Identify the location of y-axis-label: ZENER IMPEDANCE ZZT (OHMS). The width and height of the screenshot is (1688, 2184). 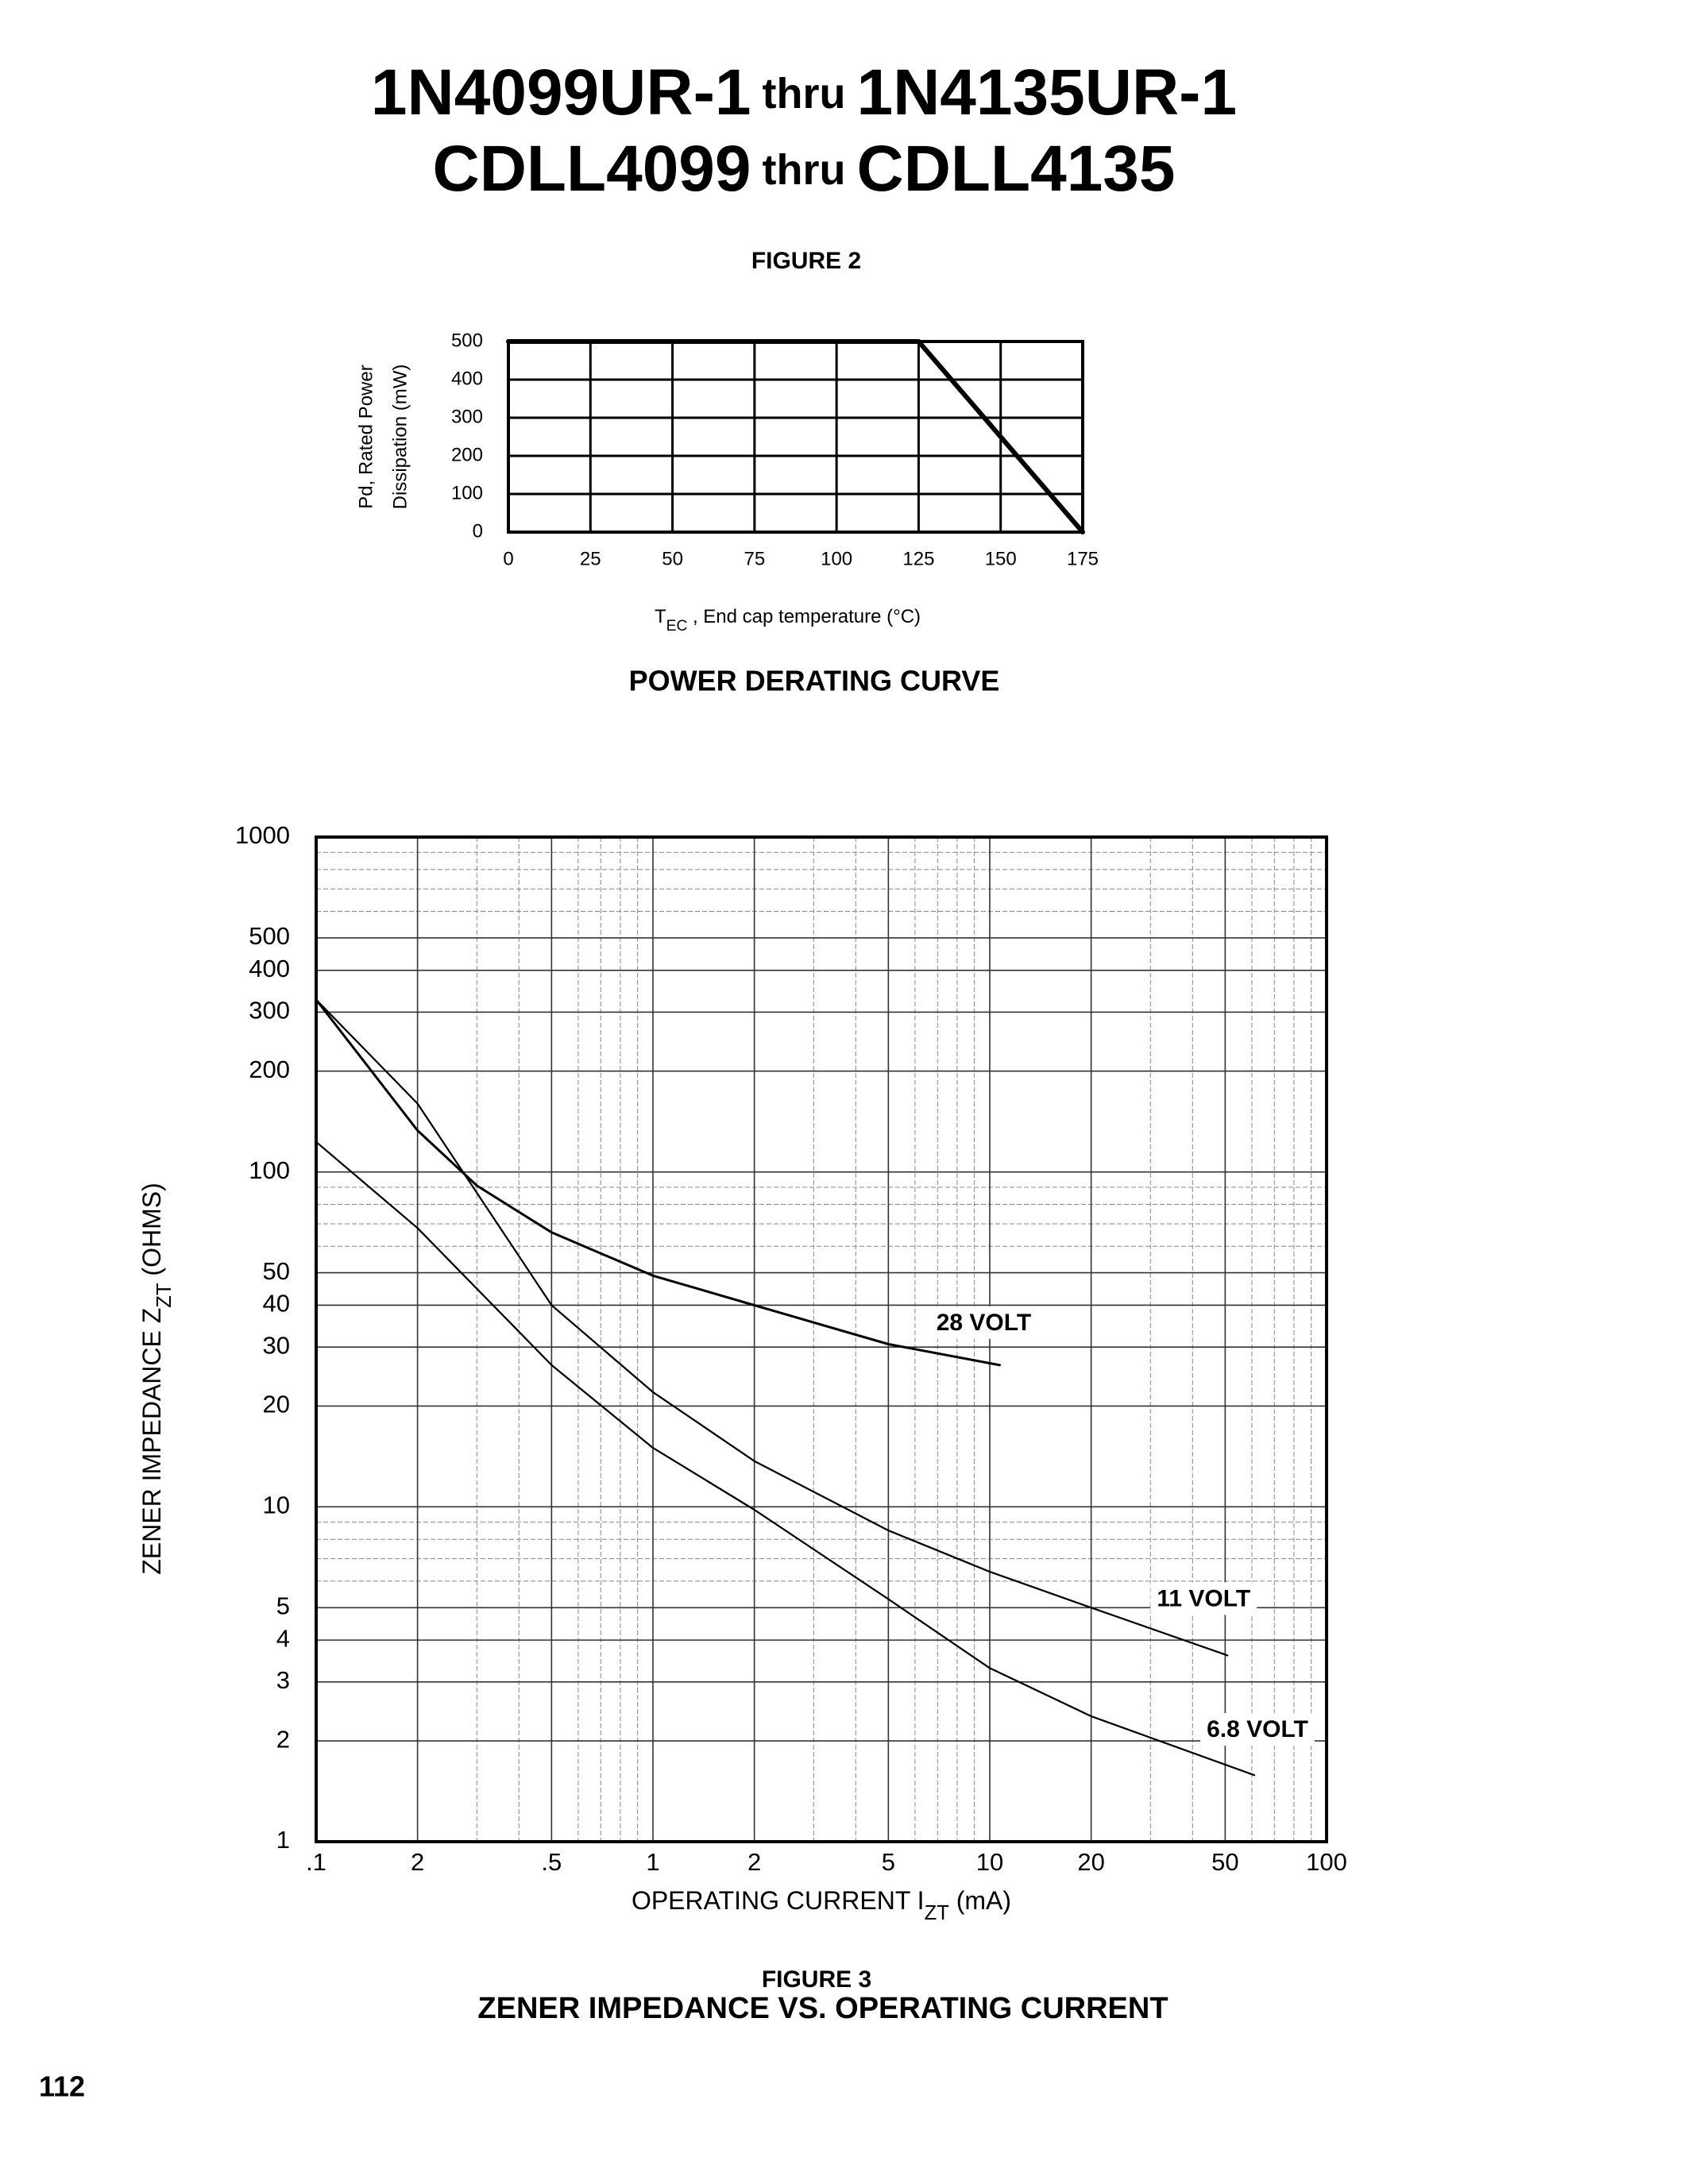
(156, 1379).